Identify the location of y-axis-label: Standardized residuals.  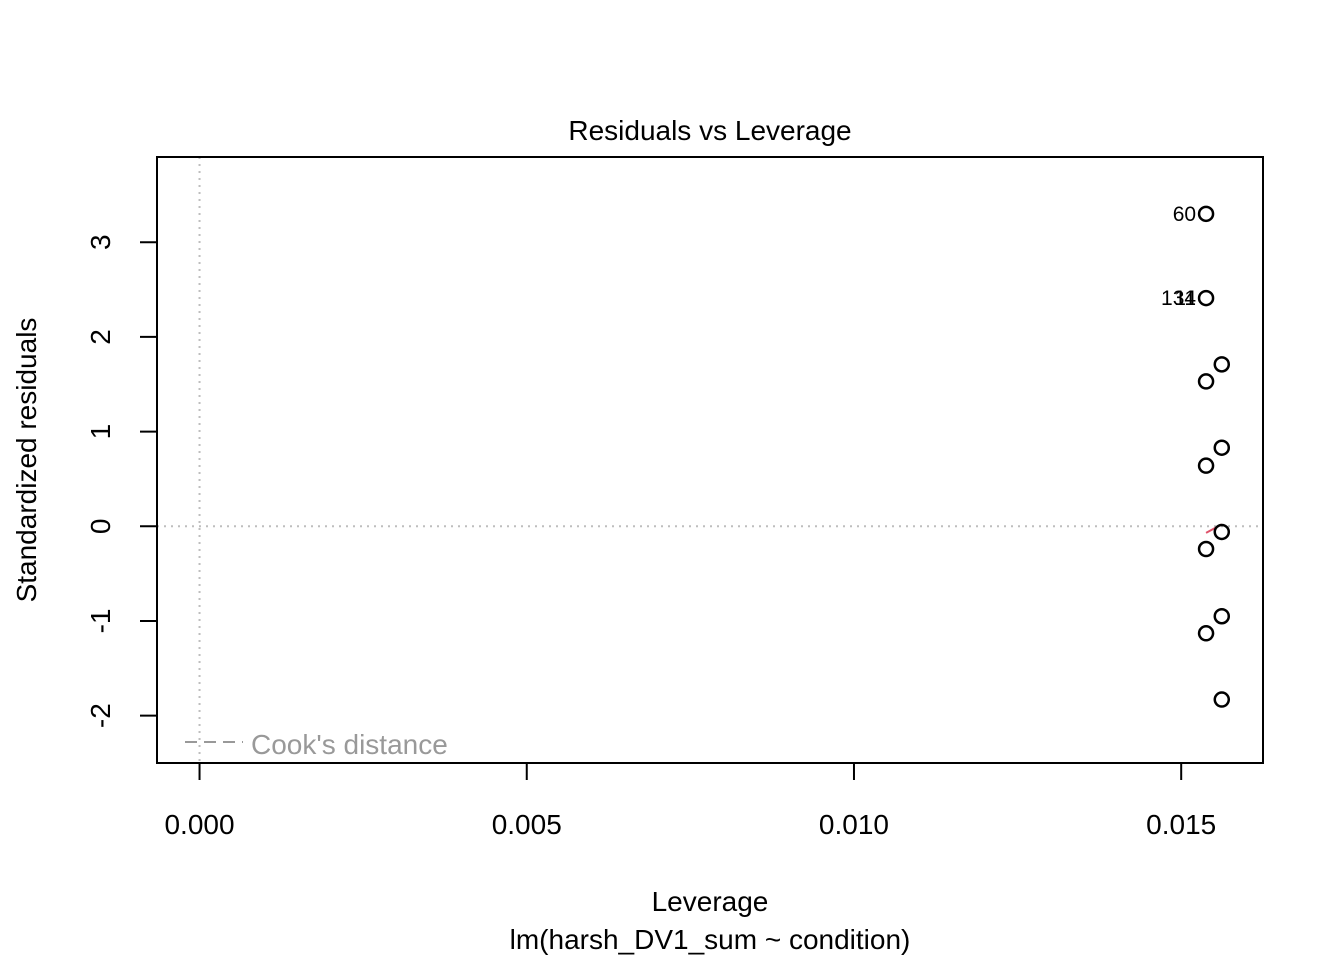
(26, 460).